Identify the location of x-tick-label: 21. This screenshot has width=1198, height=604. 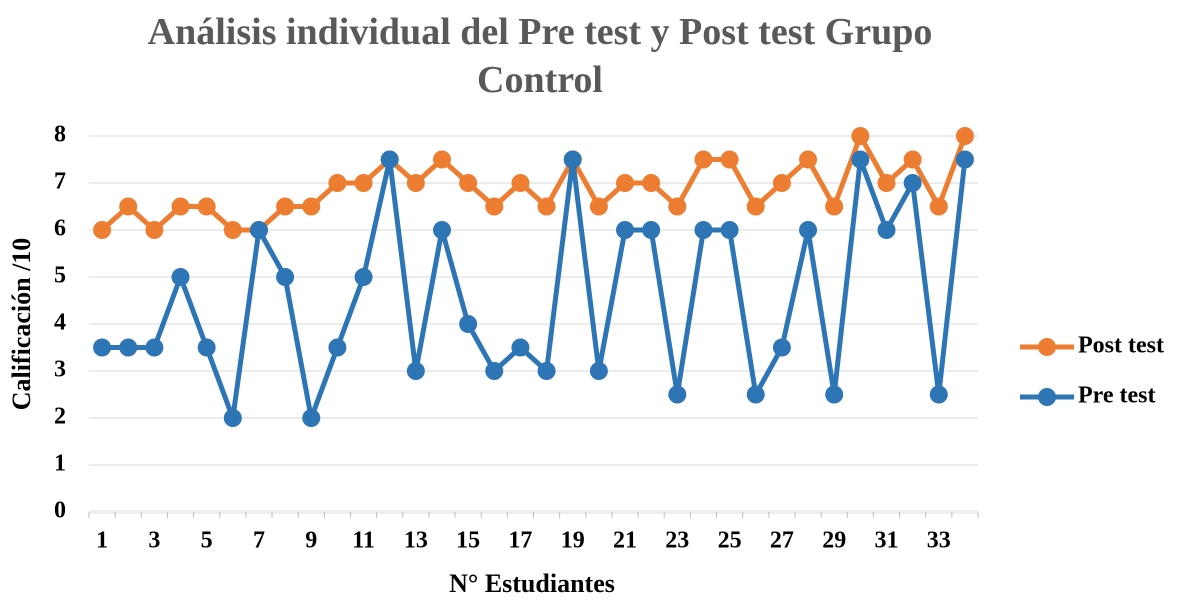
(625, 541).